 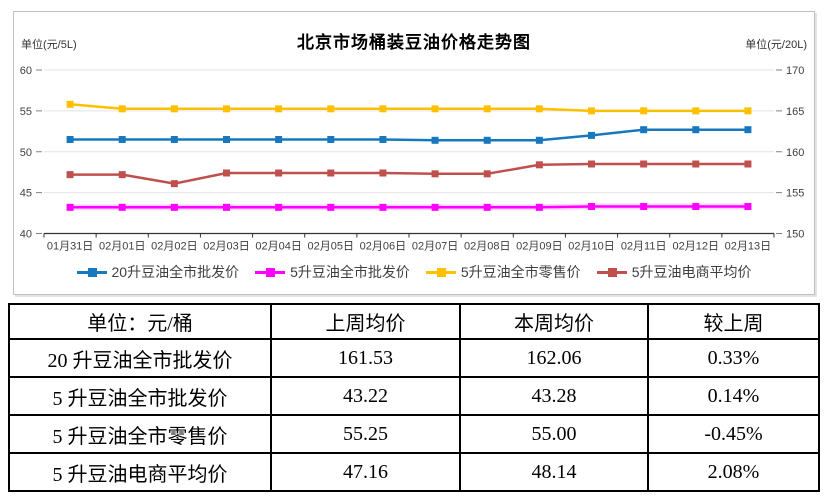 What do you see at coordinates (733, 434) in the screenshot?
I see `value-cell-change: -0.45%` at bounding box center [733, 434].